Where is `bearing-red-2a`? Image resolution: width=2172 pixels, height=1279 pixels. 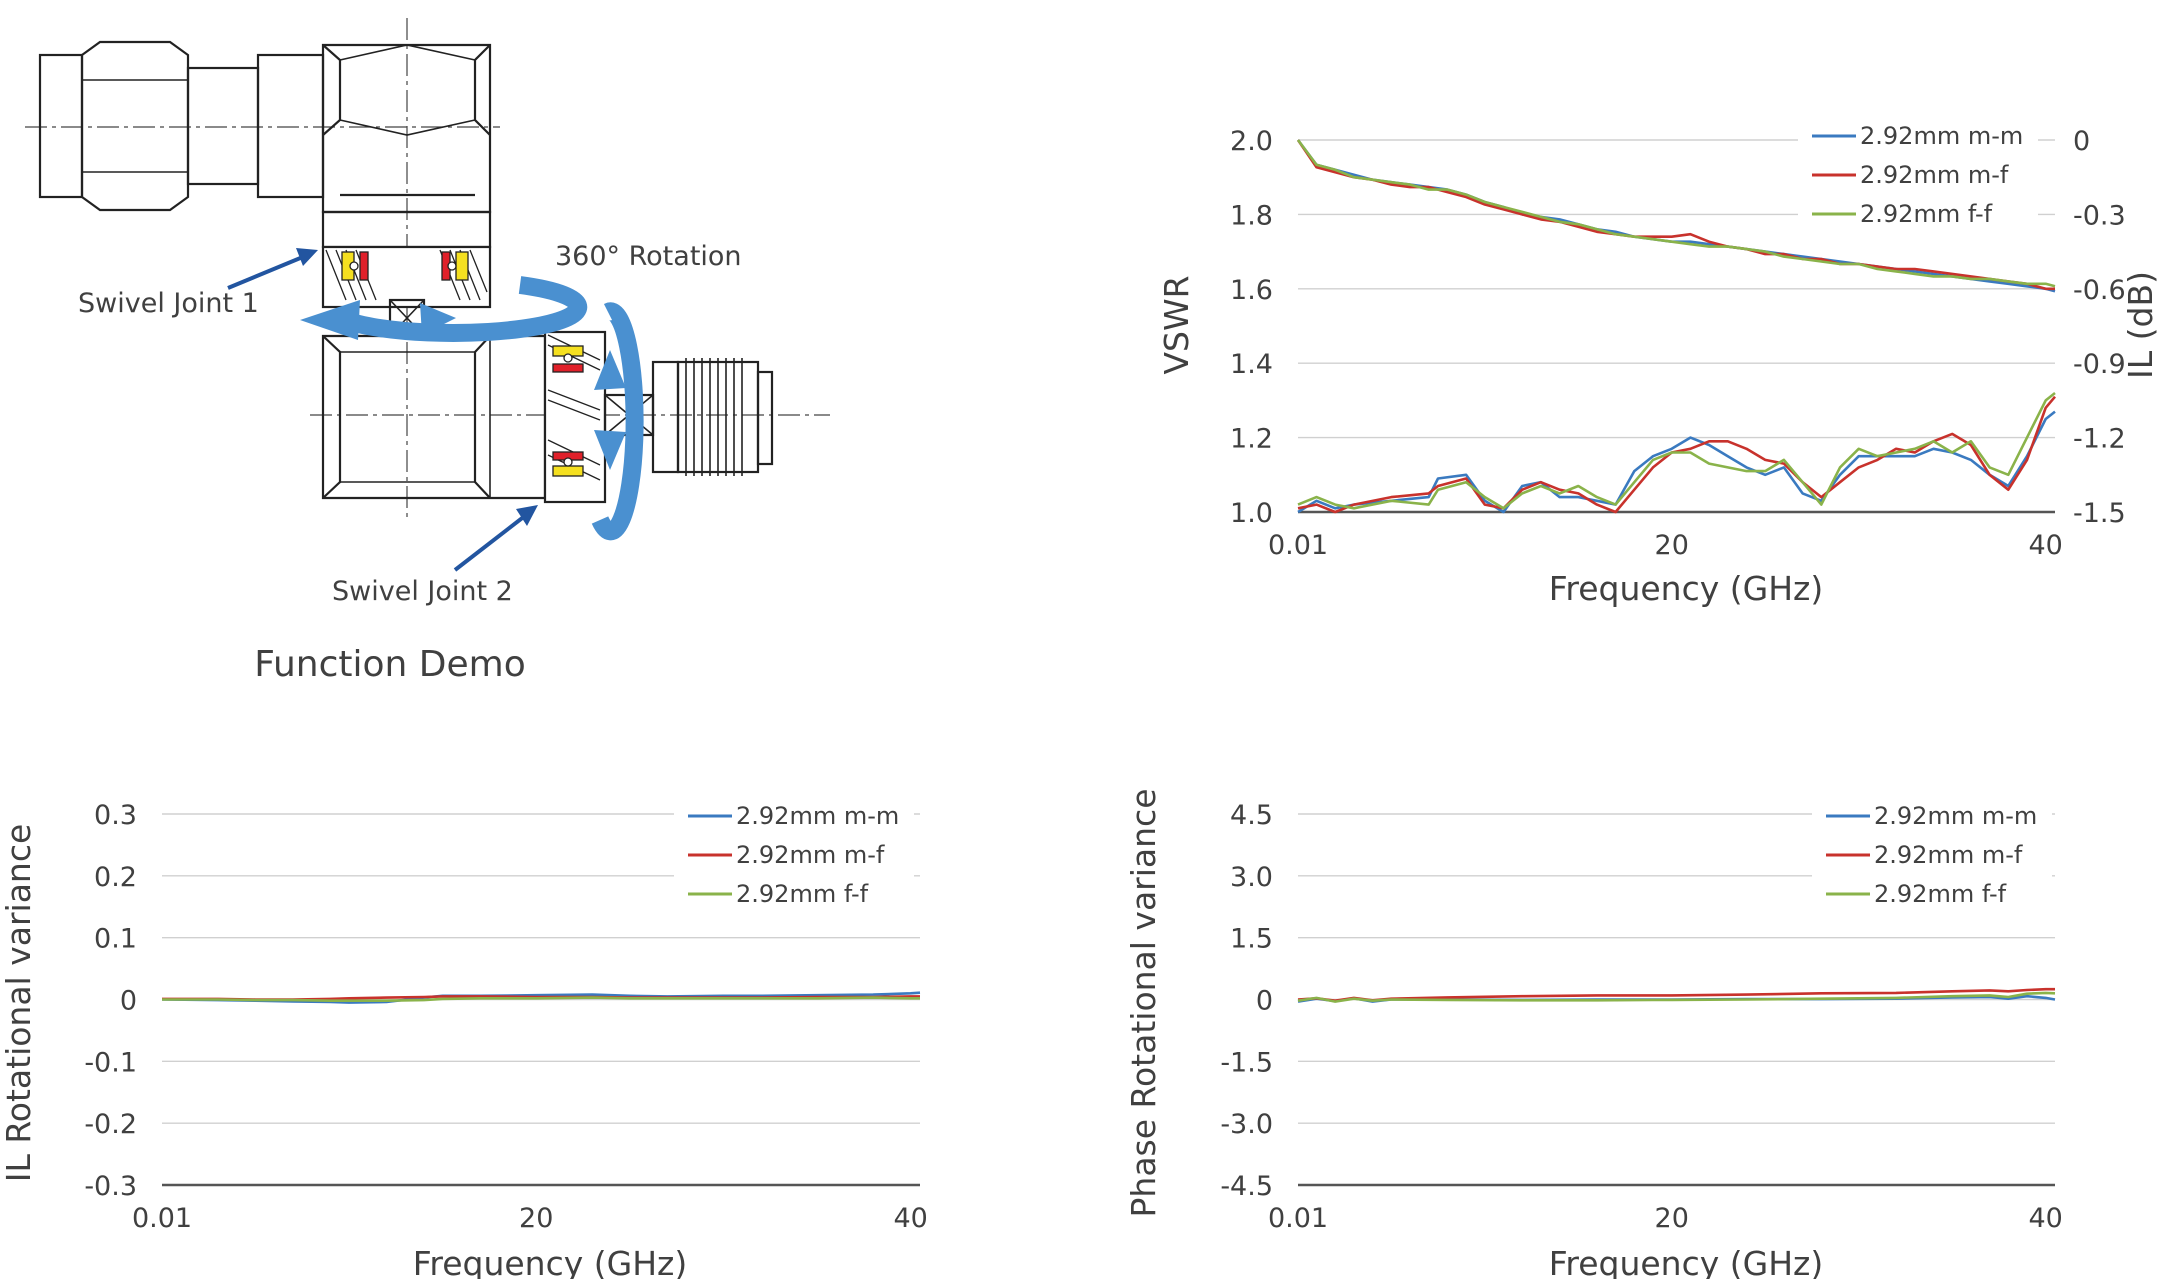 bearing-red-2a is located at coordinates (568, 368).